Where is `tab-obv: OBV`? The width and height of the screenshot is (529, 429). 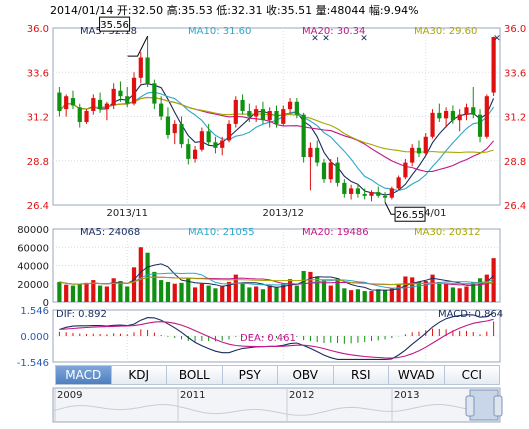
tab-obv: OBV is located at coordinates (306, 375).